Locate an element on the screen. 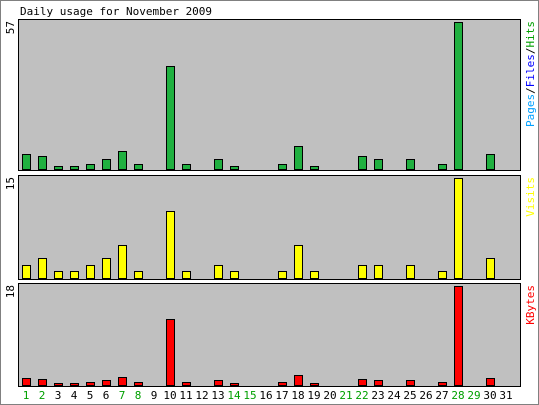  y-max-label-hits: 57 is located at coordinates (10, 27).